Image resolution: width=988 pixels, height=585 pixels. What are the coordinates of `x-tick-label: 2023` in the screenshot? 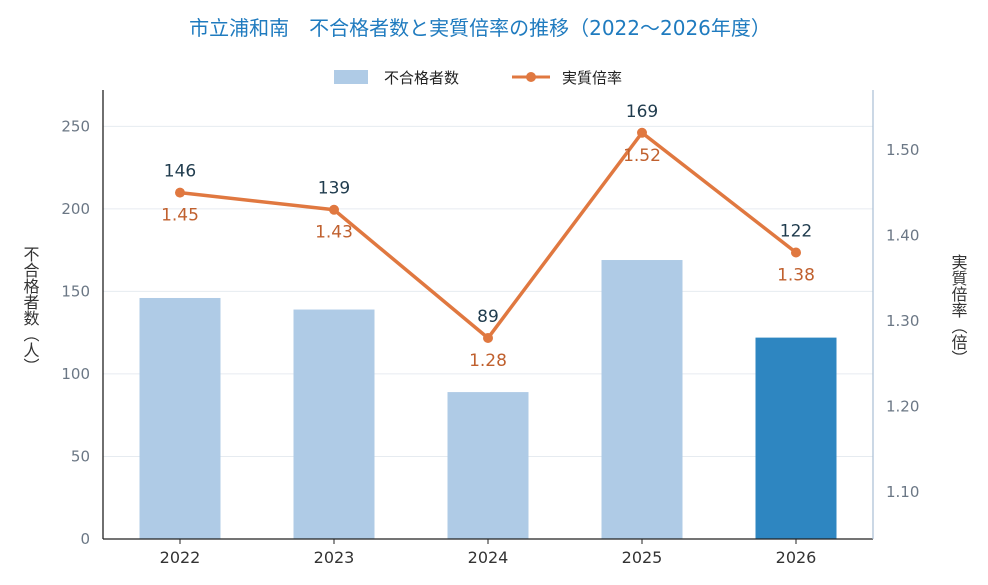 It's located at (334, 557).